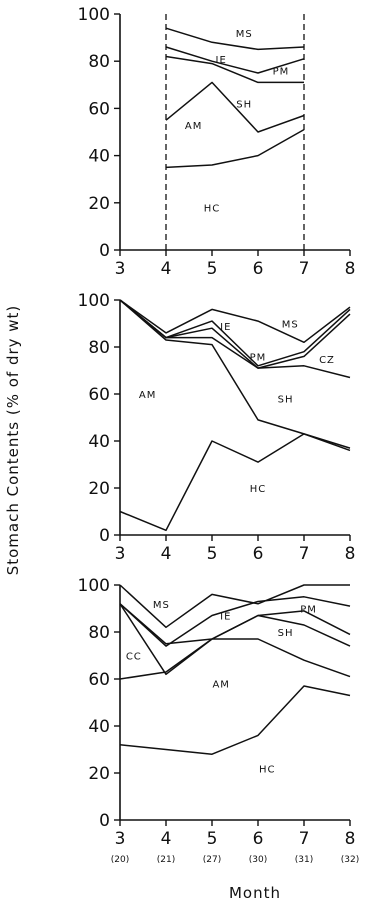  What do you see at coordinates (327, 360) in the screenshot?
I see `region-label-cz: CZ` at bounding box center [327, 360].